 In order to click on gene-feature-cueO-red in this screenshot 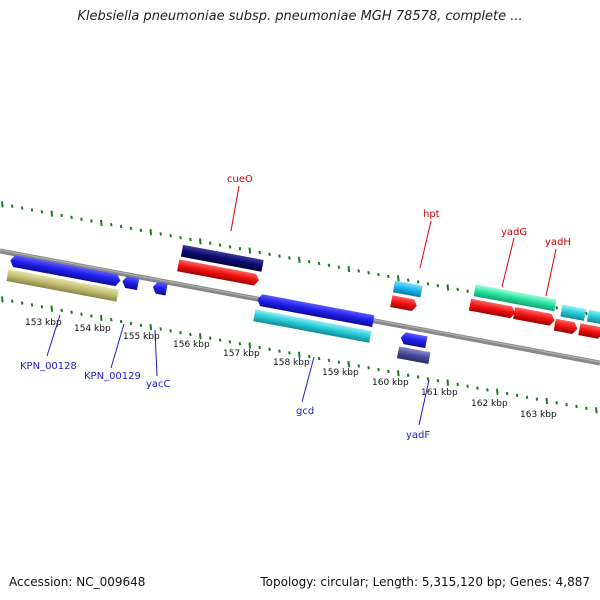, I will do `click(218, 272)`.